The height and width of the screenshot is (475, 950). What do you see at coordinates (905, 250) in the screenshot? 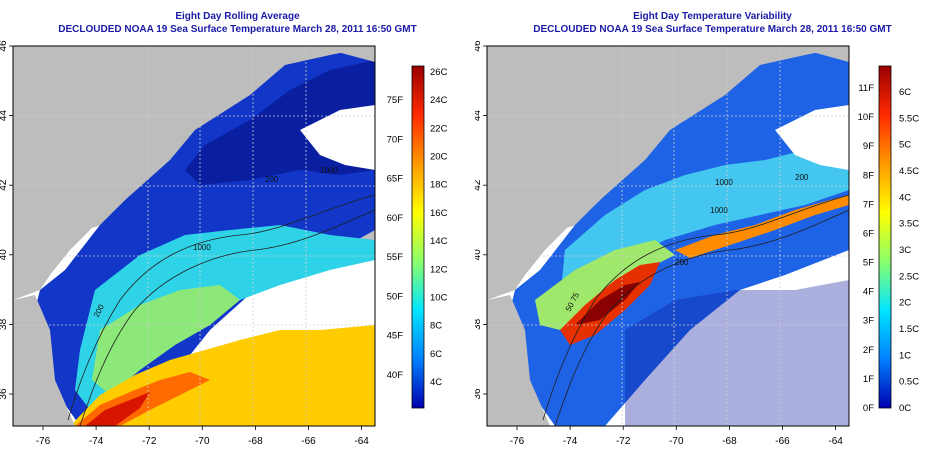
I see `celsius-label: 3C` at bounding box center [905, 250].